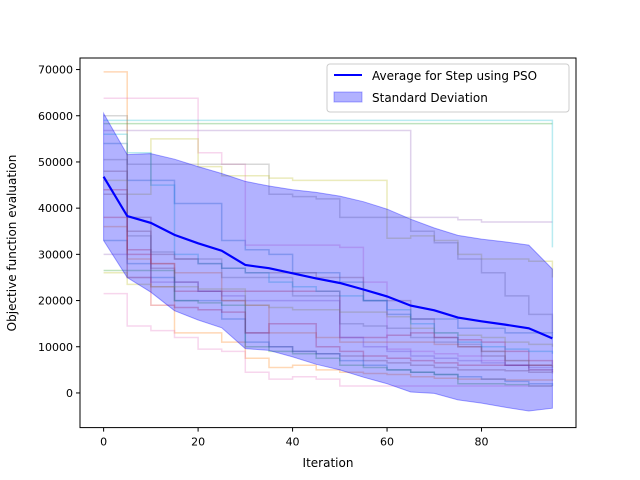 Image resolution: width=640 pixels, height=480 pixels. I want to click on x-tick-label: 80, so click(482, 442).